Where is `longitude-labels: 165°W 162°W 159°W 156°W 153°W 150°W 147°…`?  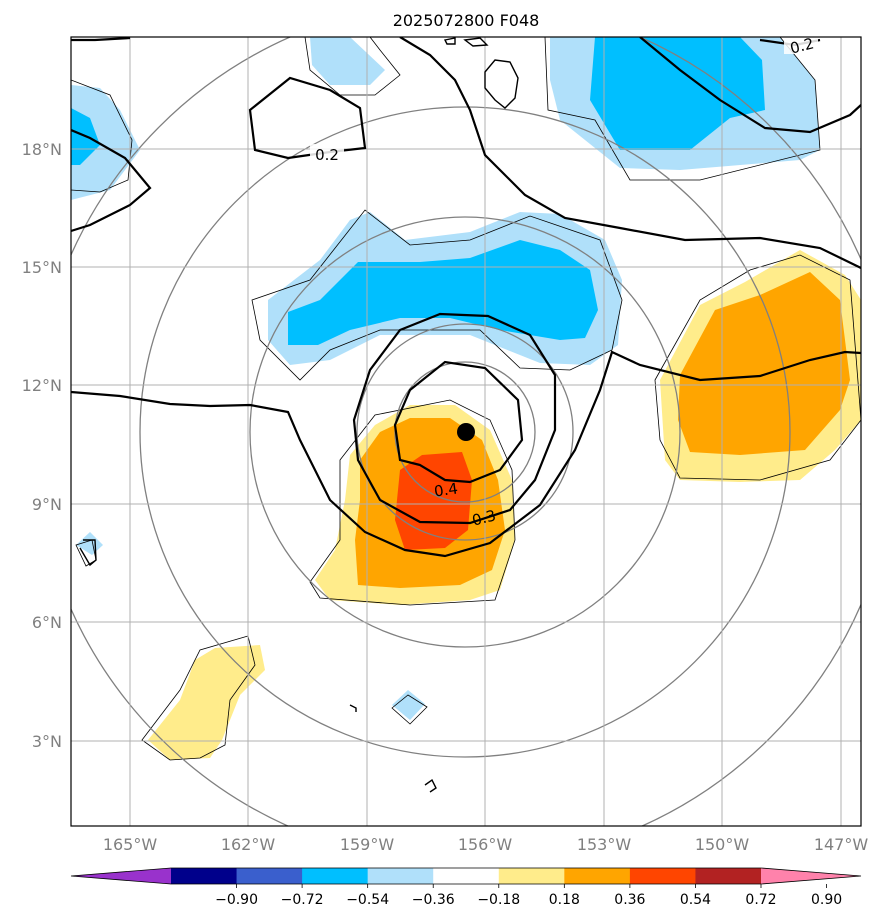 longitude-labels: 165°W 162°W 159°W 156°W 153°W 150°W 147°… is located at coordinates (486, 844).